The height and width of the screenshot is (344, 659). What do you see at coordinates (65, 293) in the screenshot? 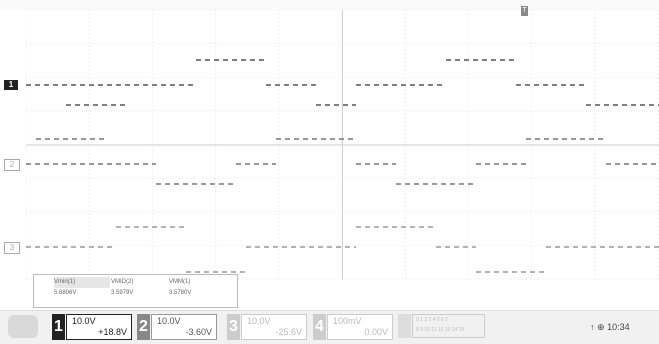
I see `measurement-value: 5.6806V` at bounding box center [65, 293].